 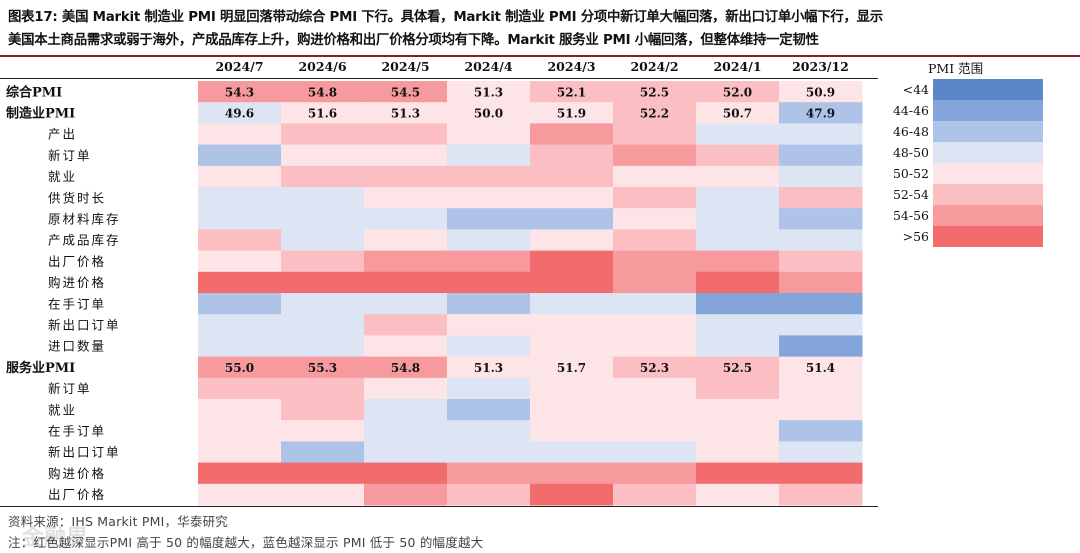 I want to click on cell-value: 51.4, so click(x=820, y=368).